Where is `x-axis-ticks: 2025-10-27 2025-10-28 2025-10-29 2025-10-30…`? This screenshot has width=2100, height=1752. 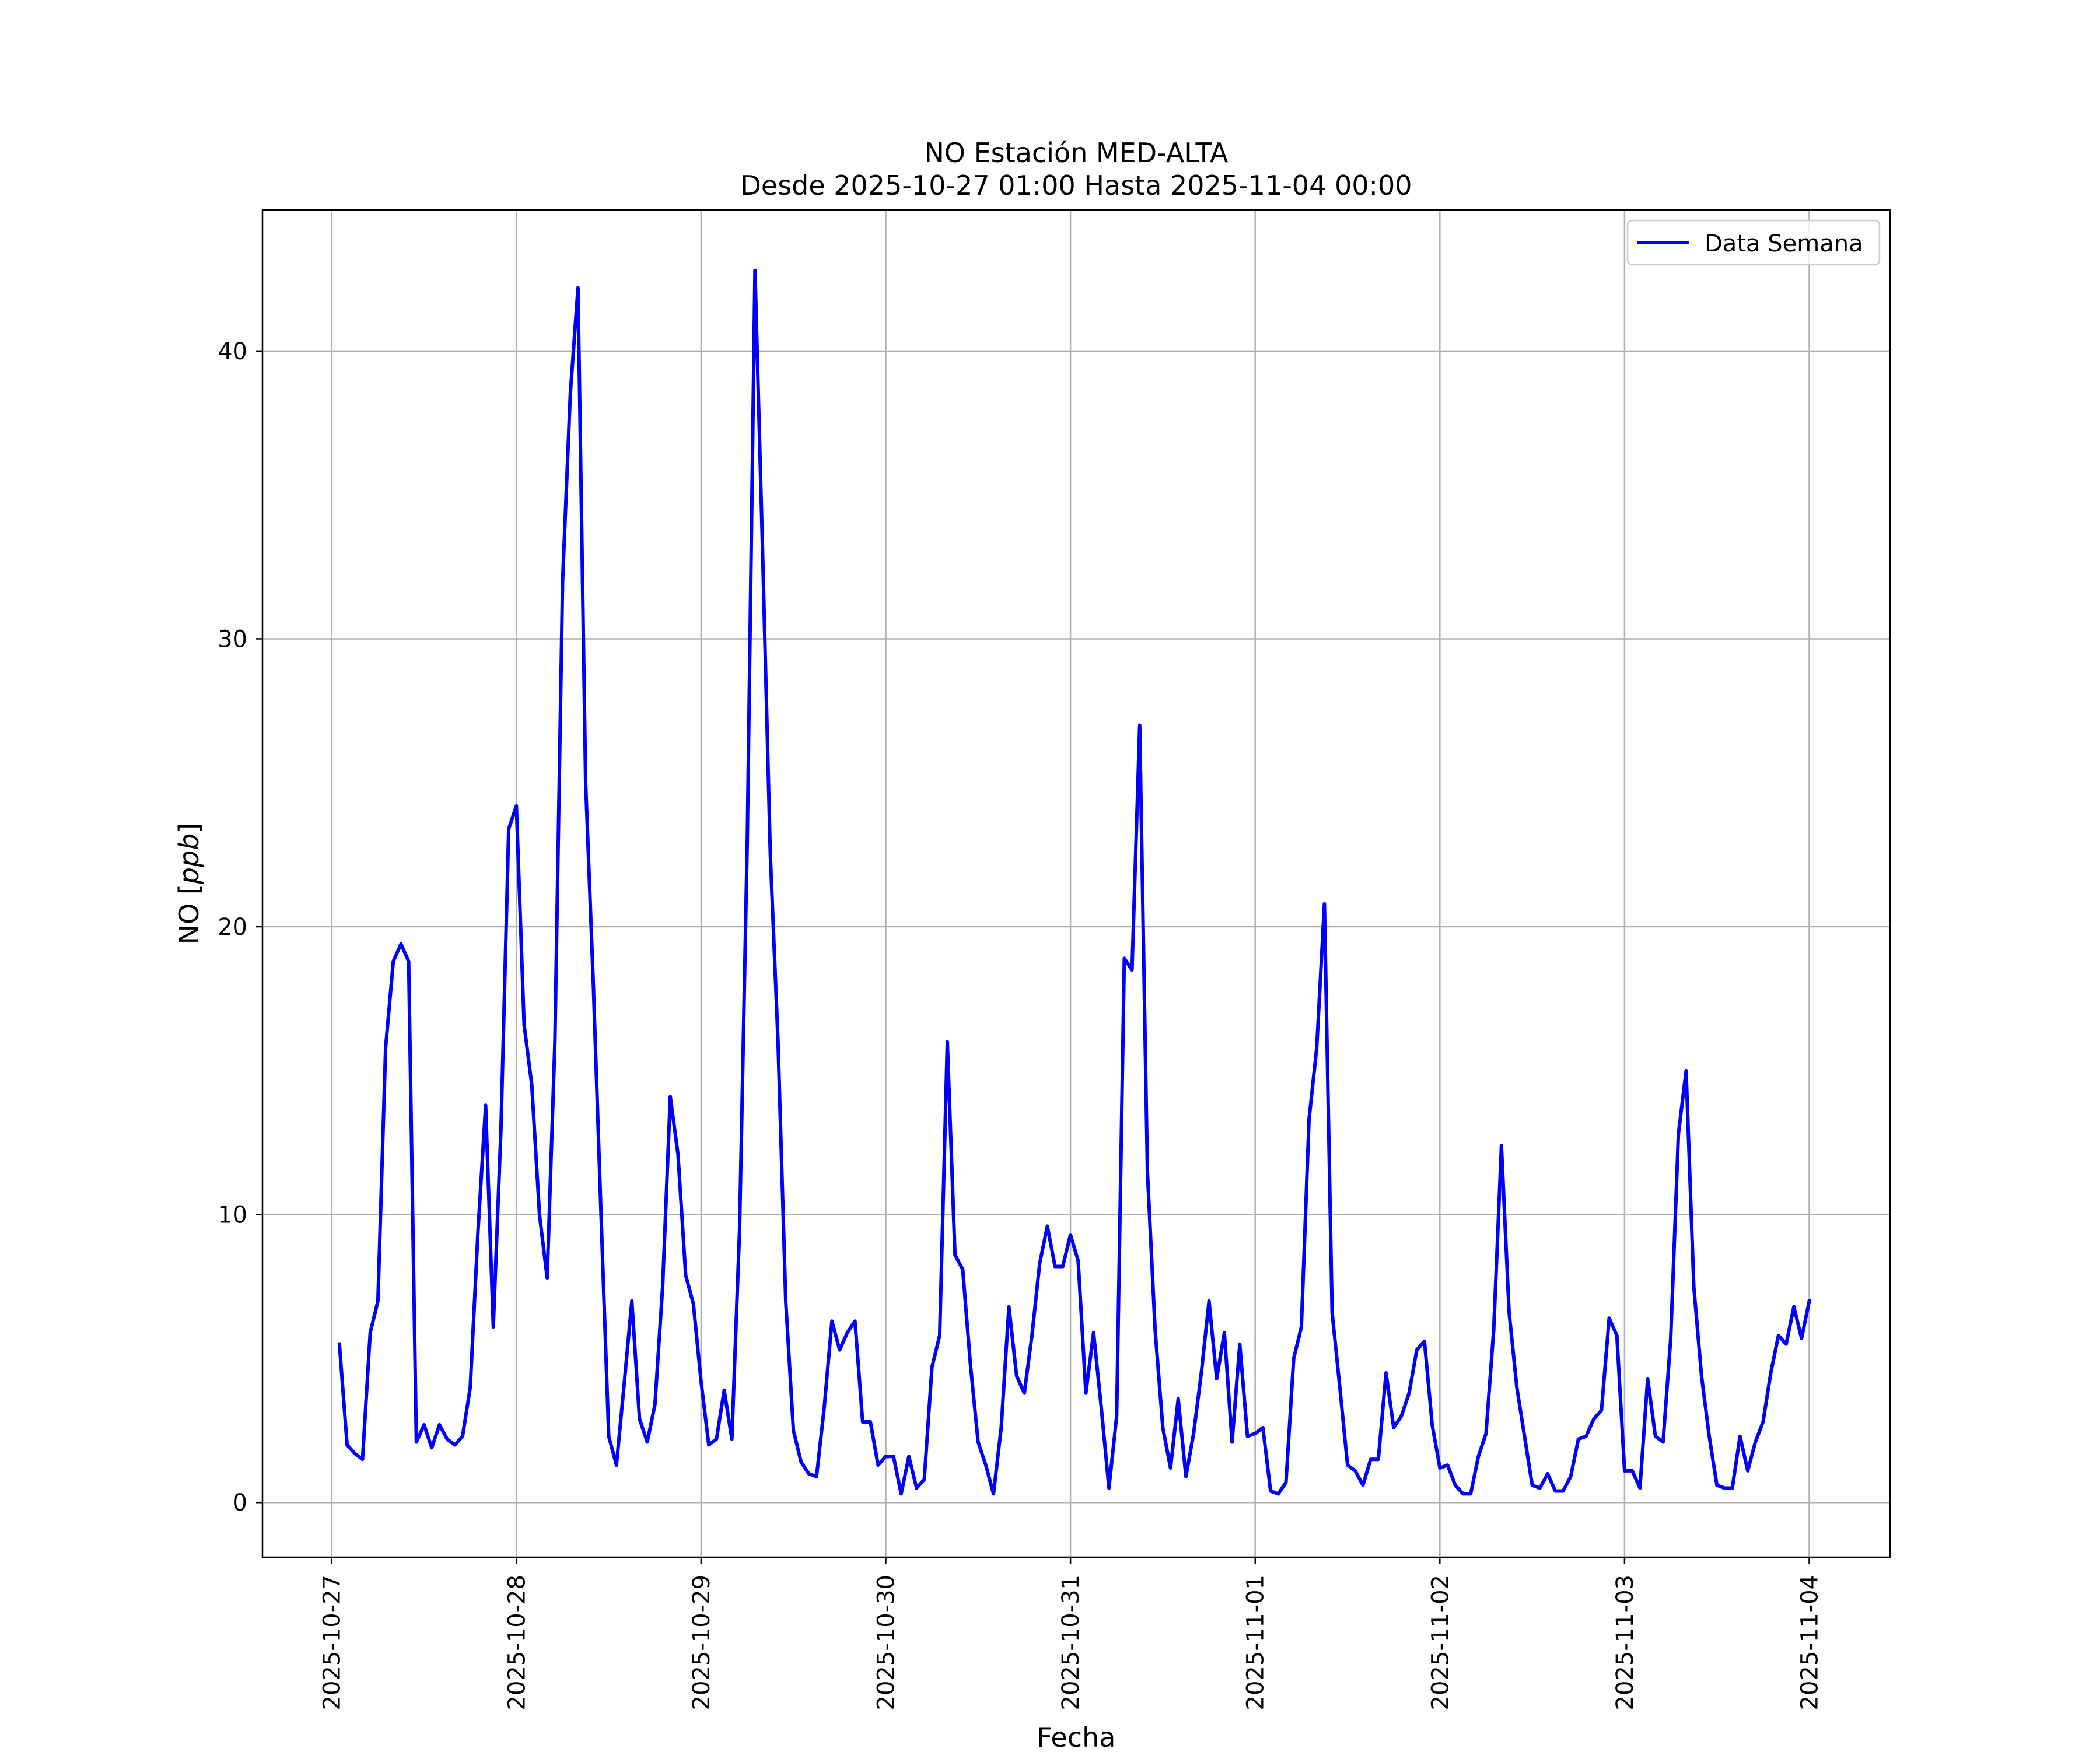
x-axis-ticks: 2025-10-27 2025-10-28 2025-10-29 2025-10-30… is located at coordinates (1071, 1633).